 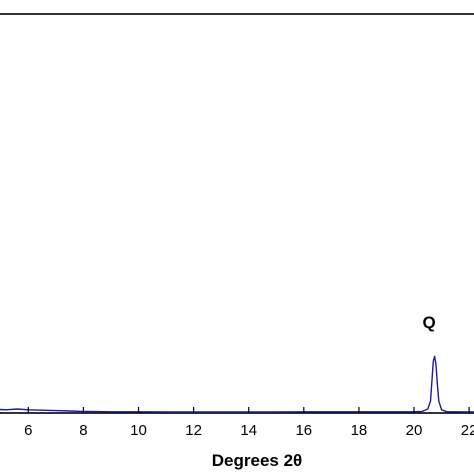 I want to click on x-tick-label: 16, so click(x=303, y=430).